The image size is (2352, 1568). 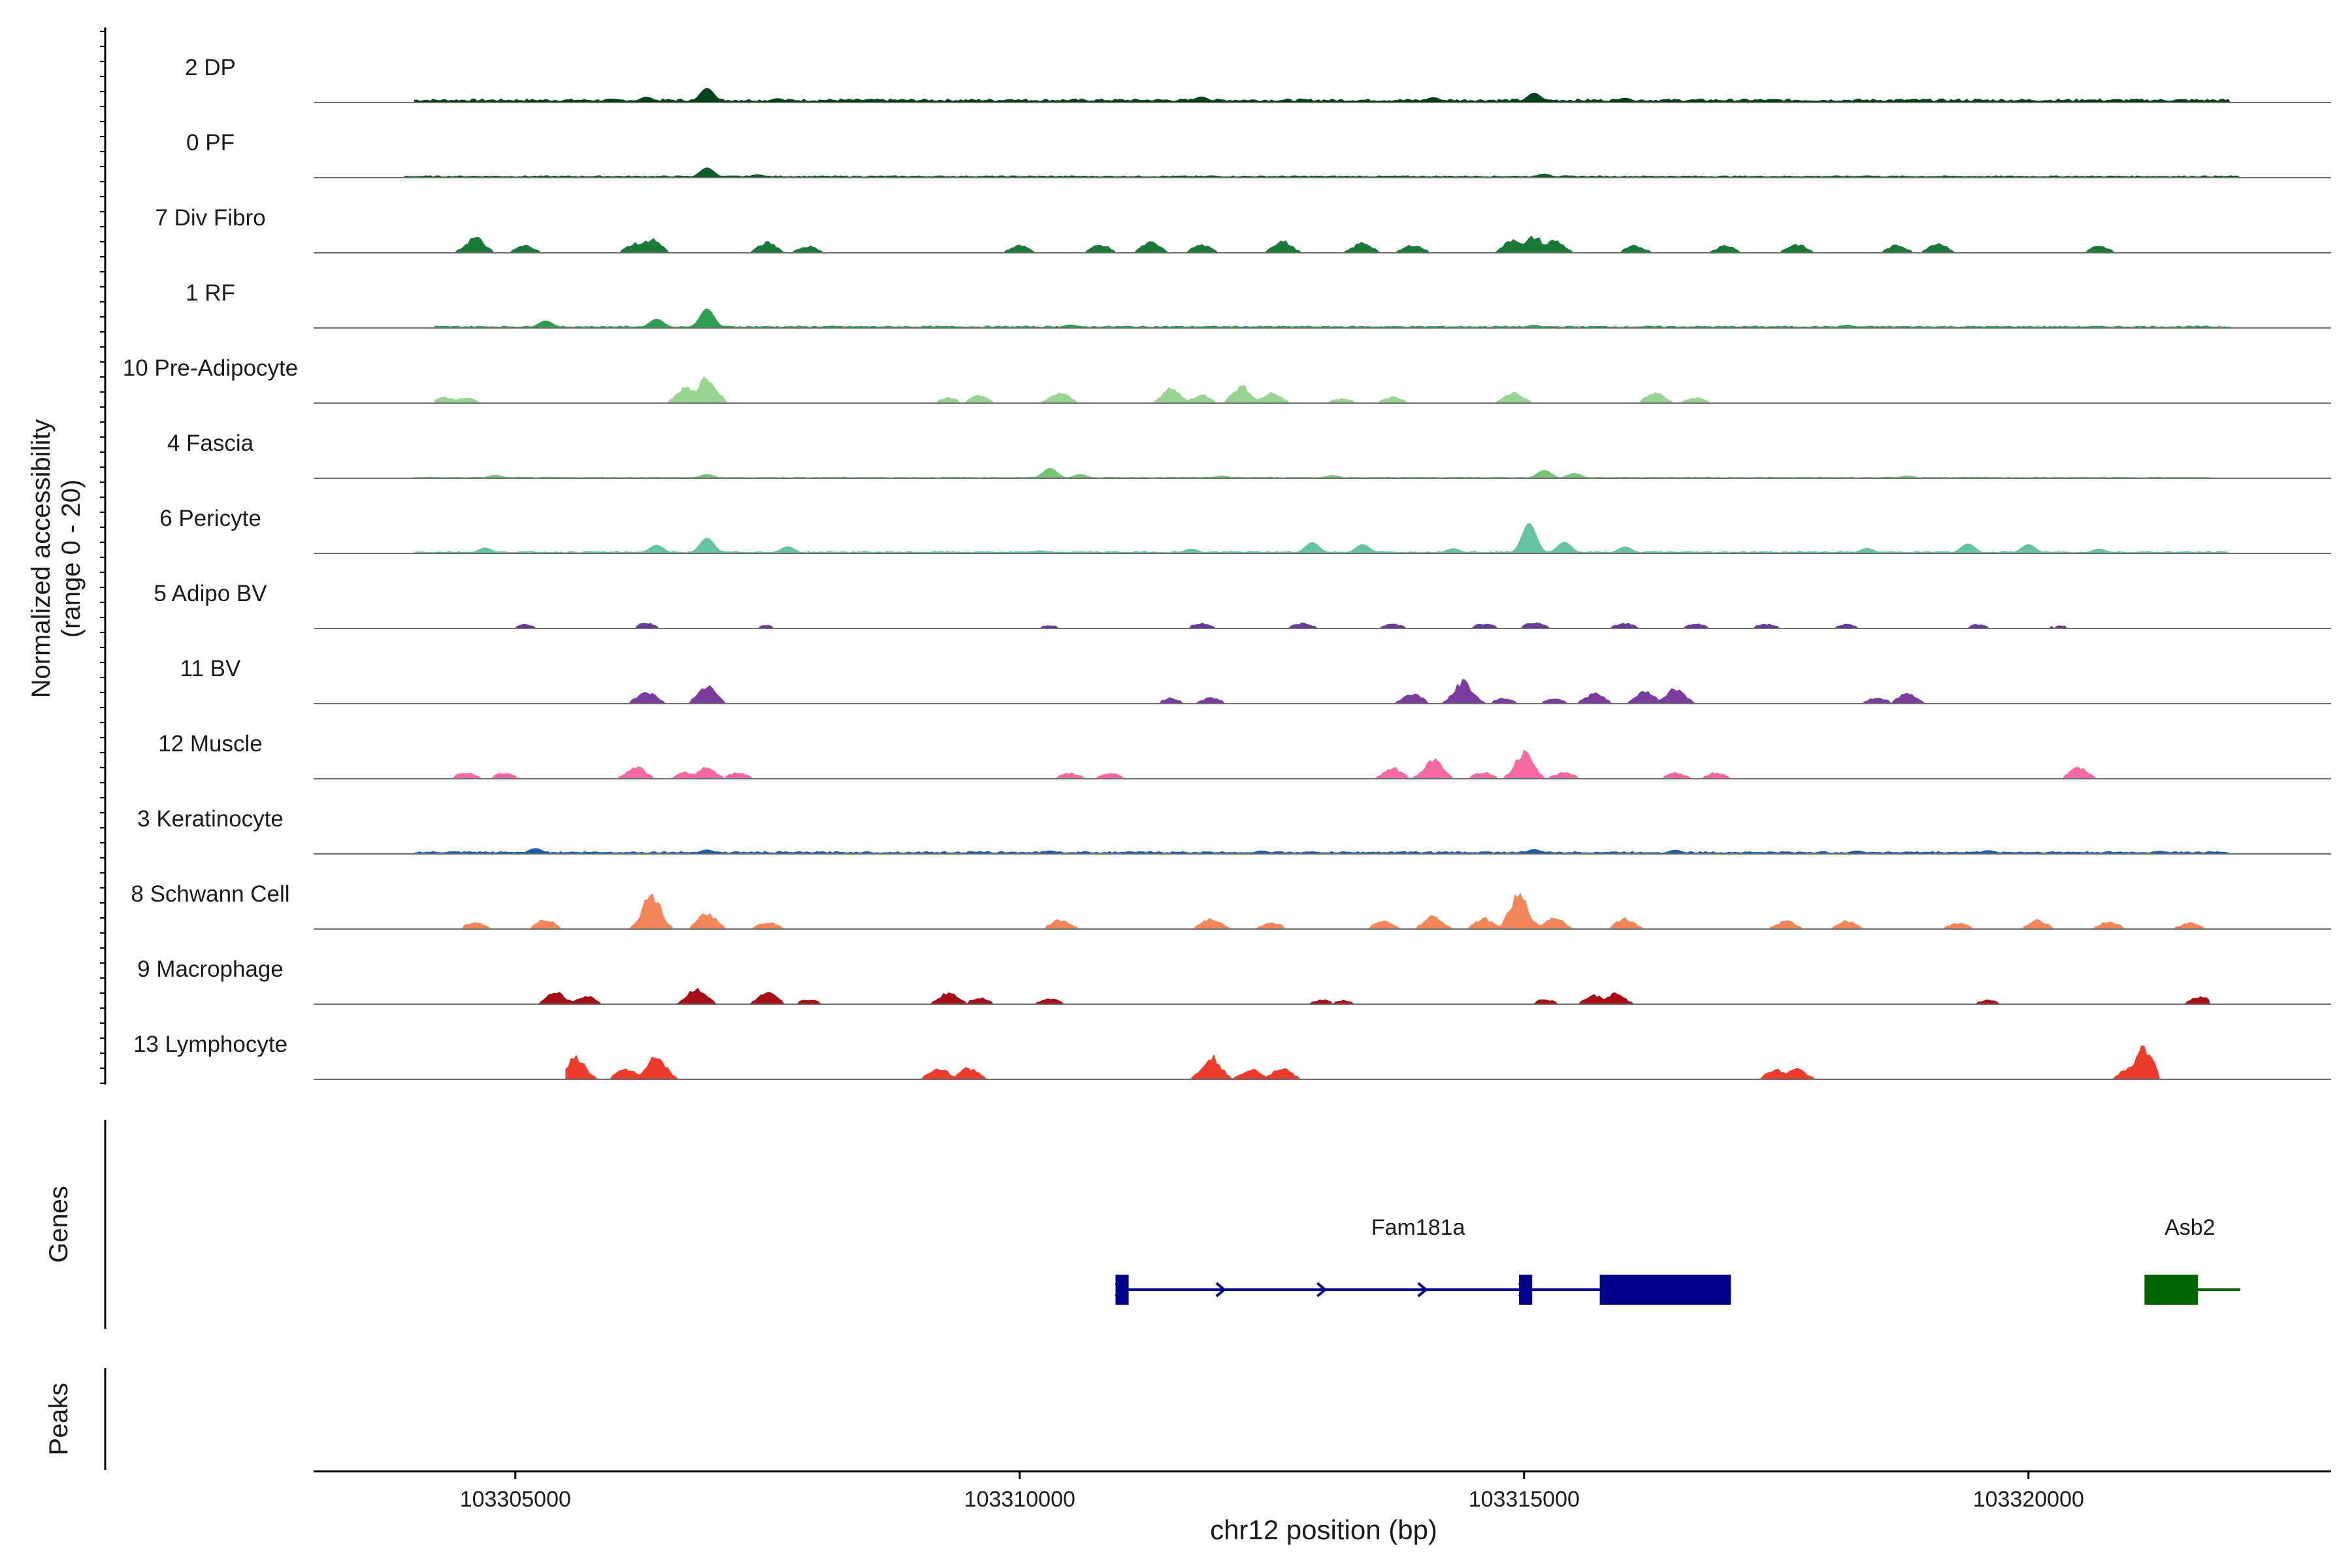 What do you see at coordinates (41, 558) in the screenshot?
I see `y-axis-title-line1: Normalized accessibility` at bounding box center [41, 558].